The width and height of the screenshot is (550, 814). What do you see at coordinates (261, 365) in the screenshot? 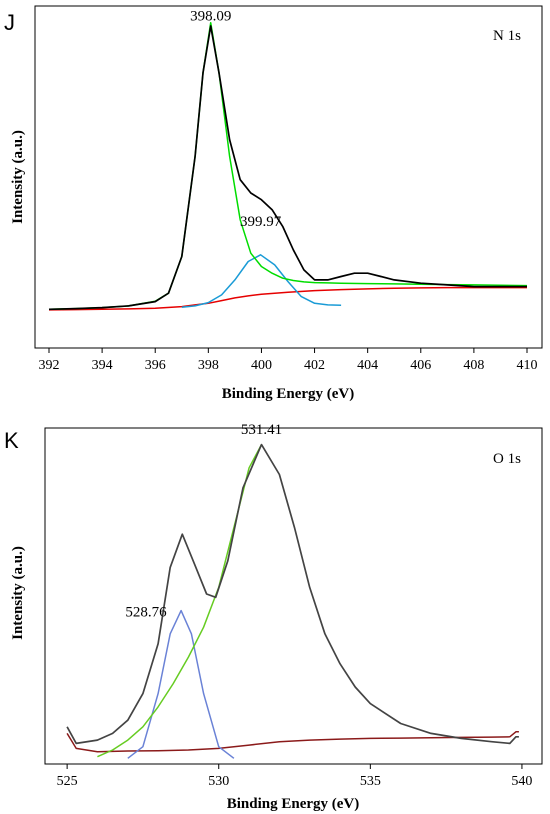
I see `x-tick-label: 400` at bounding box center [261, 365].